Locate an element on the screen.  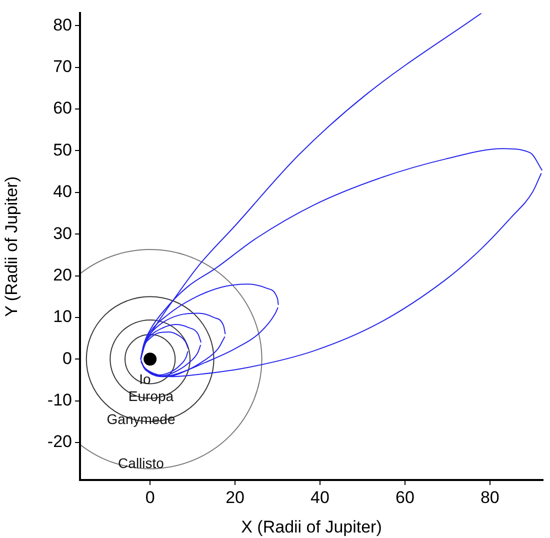
x-tick-label: 80 is located at coordinates (490, 497).